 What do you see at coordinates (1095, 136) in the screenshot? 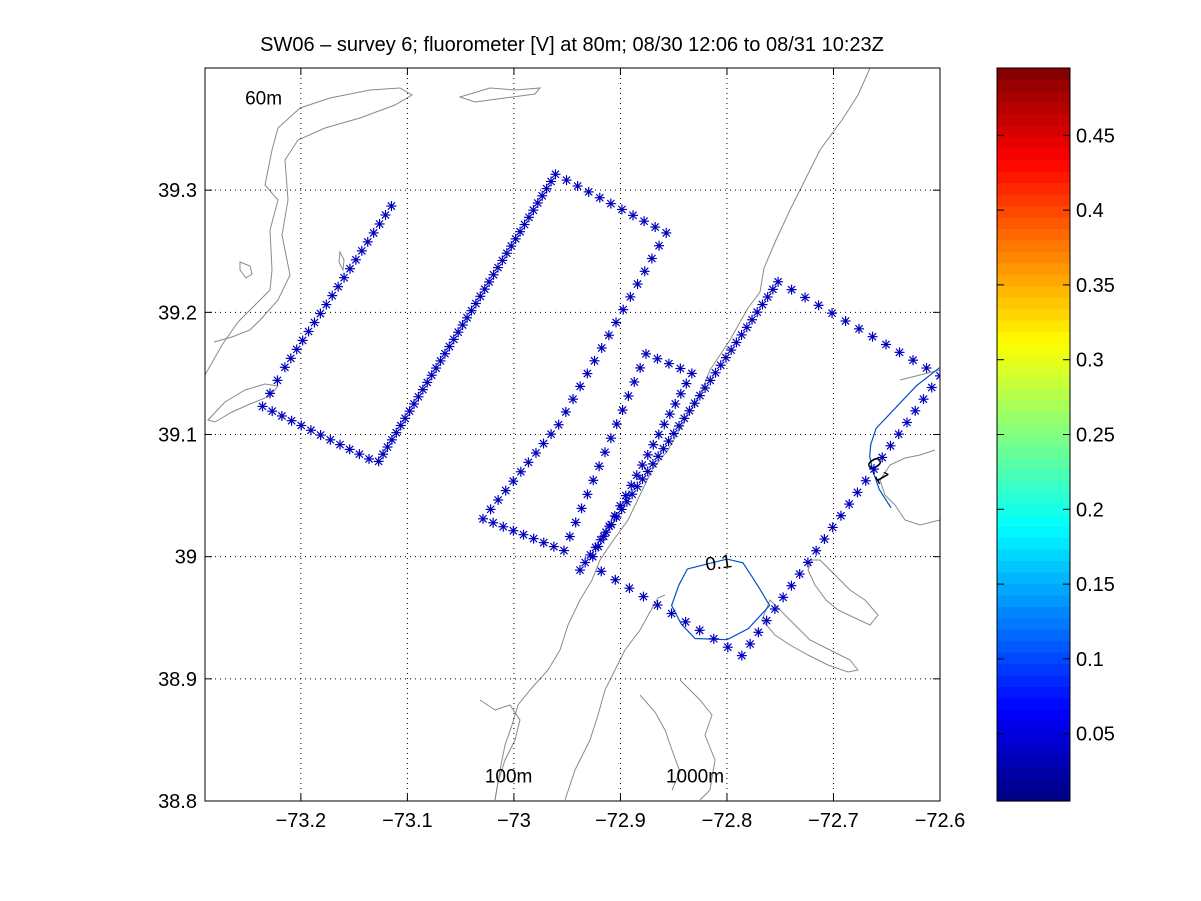
I see `colorbar-tick-label: 0.45` at bounding box center [1095, 136].